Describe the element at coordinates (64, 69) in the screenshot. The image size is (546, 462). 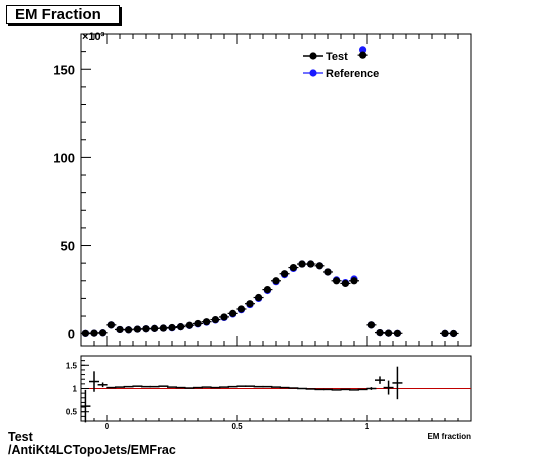
I see `y-tick-label: 150` at that location.